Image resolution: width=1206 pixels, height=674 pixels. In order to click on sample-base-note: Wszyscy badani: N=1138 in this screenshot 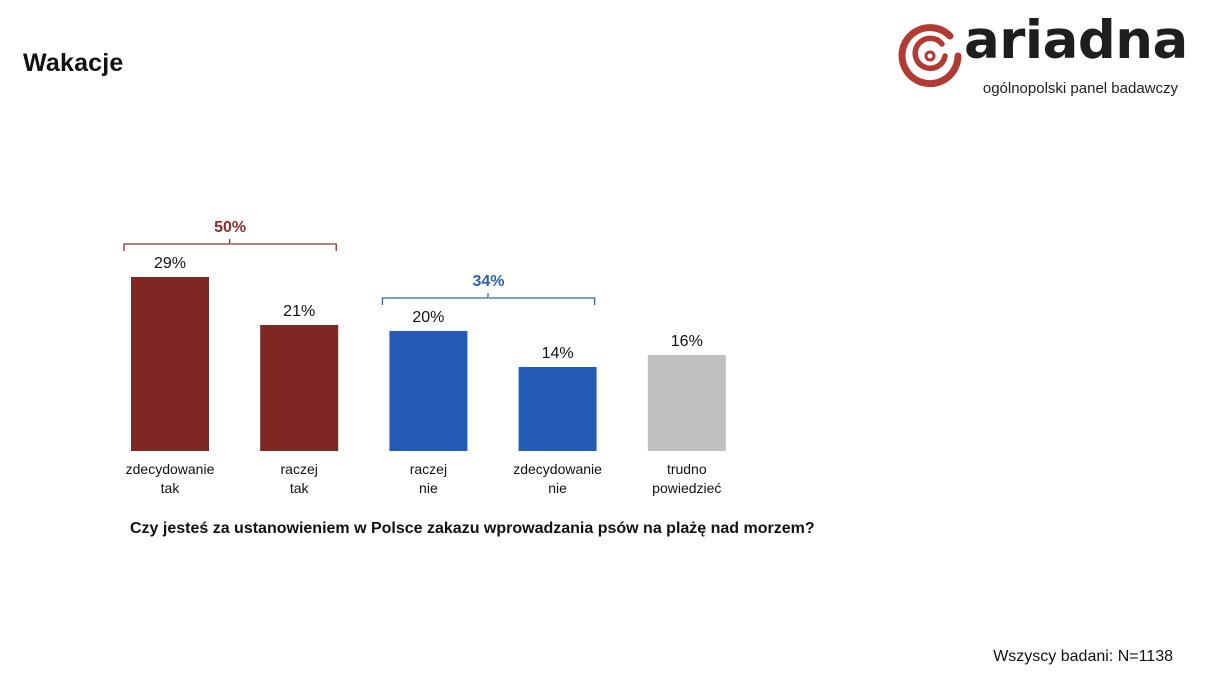, I will do `click(1083, 656)`.